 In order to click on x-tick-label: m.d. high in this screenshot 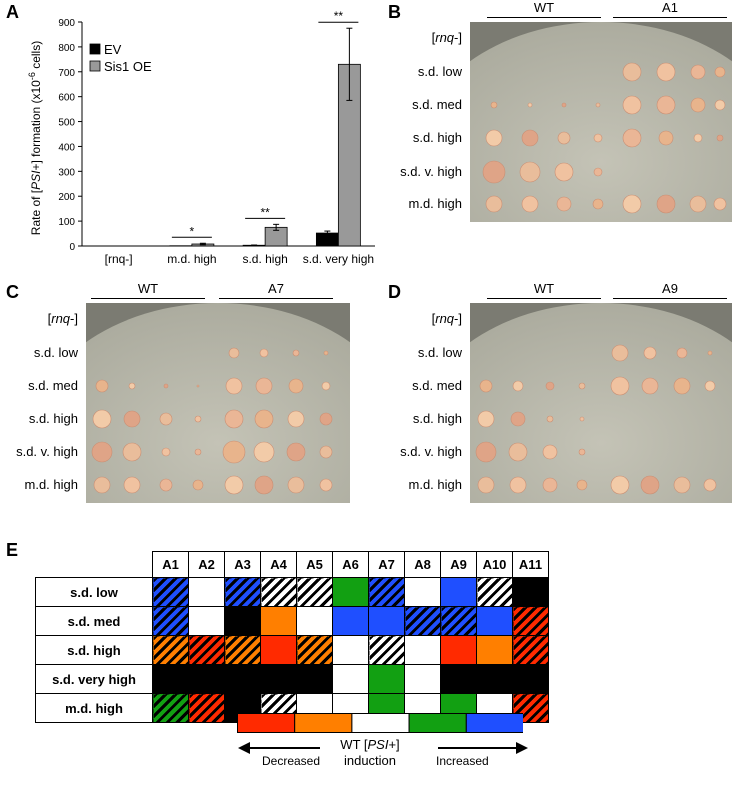, I will do `click(191, 259)`.